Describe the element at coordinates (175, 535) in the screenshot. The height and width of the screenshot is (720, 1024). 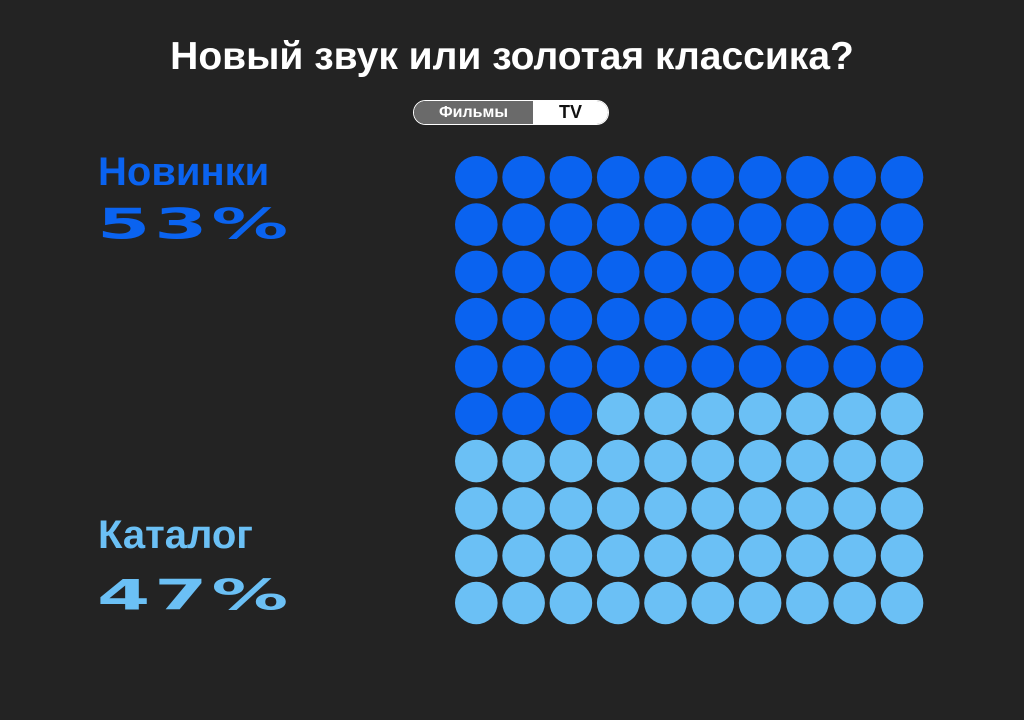
I see `category-label-catalog: Каталог` at that location.